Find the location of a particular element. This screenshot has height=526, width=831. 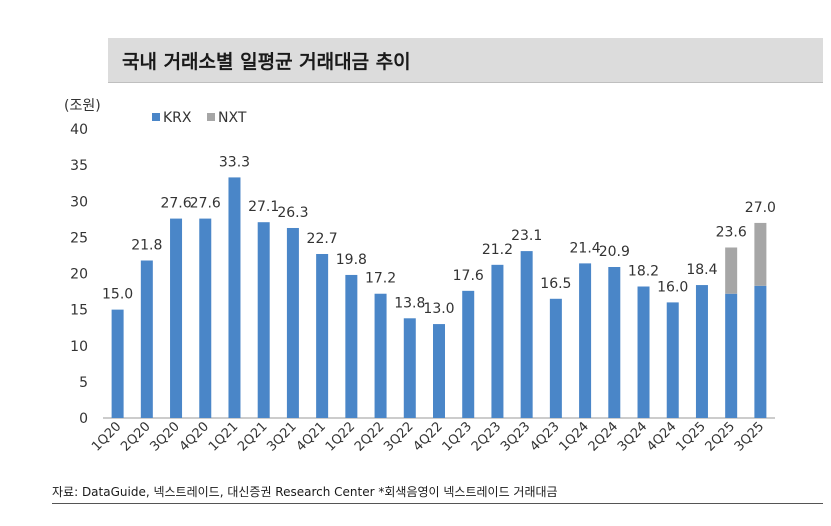

data-label-2Q25: 23.6 is located at coordinates (731, 232).